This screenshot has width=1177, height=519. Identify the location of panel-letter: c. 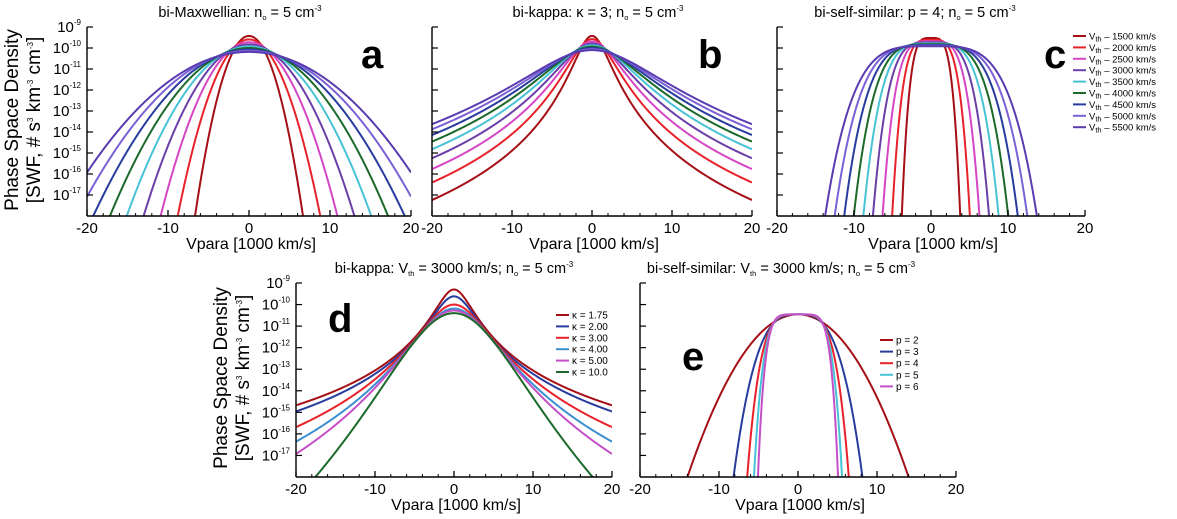
(1055, 55).